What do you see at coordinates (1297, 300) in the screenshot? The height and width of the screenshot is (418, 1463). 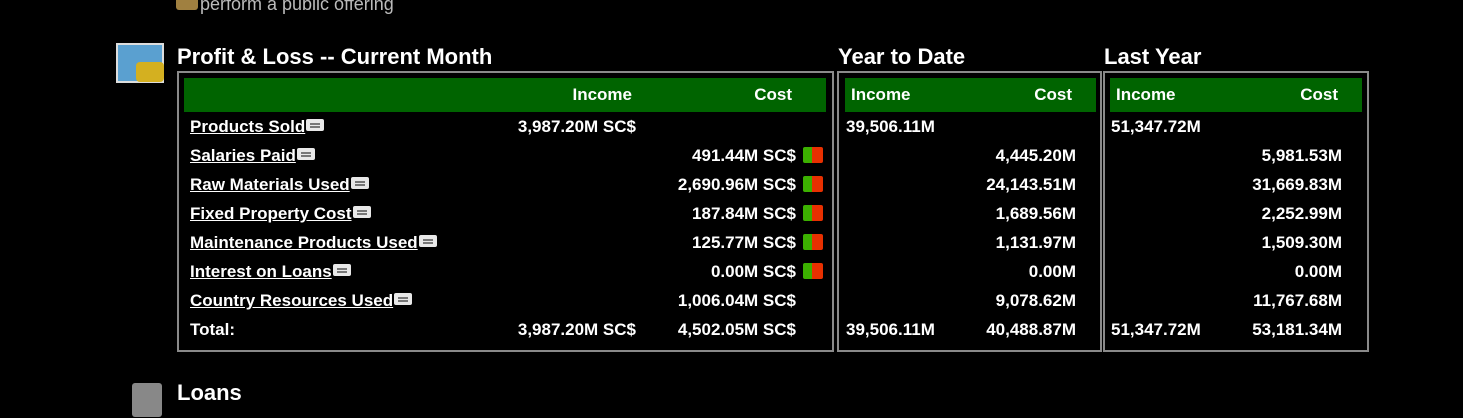 I see `value-cell: 11,767.68M` at bounding box center [1297, 300].